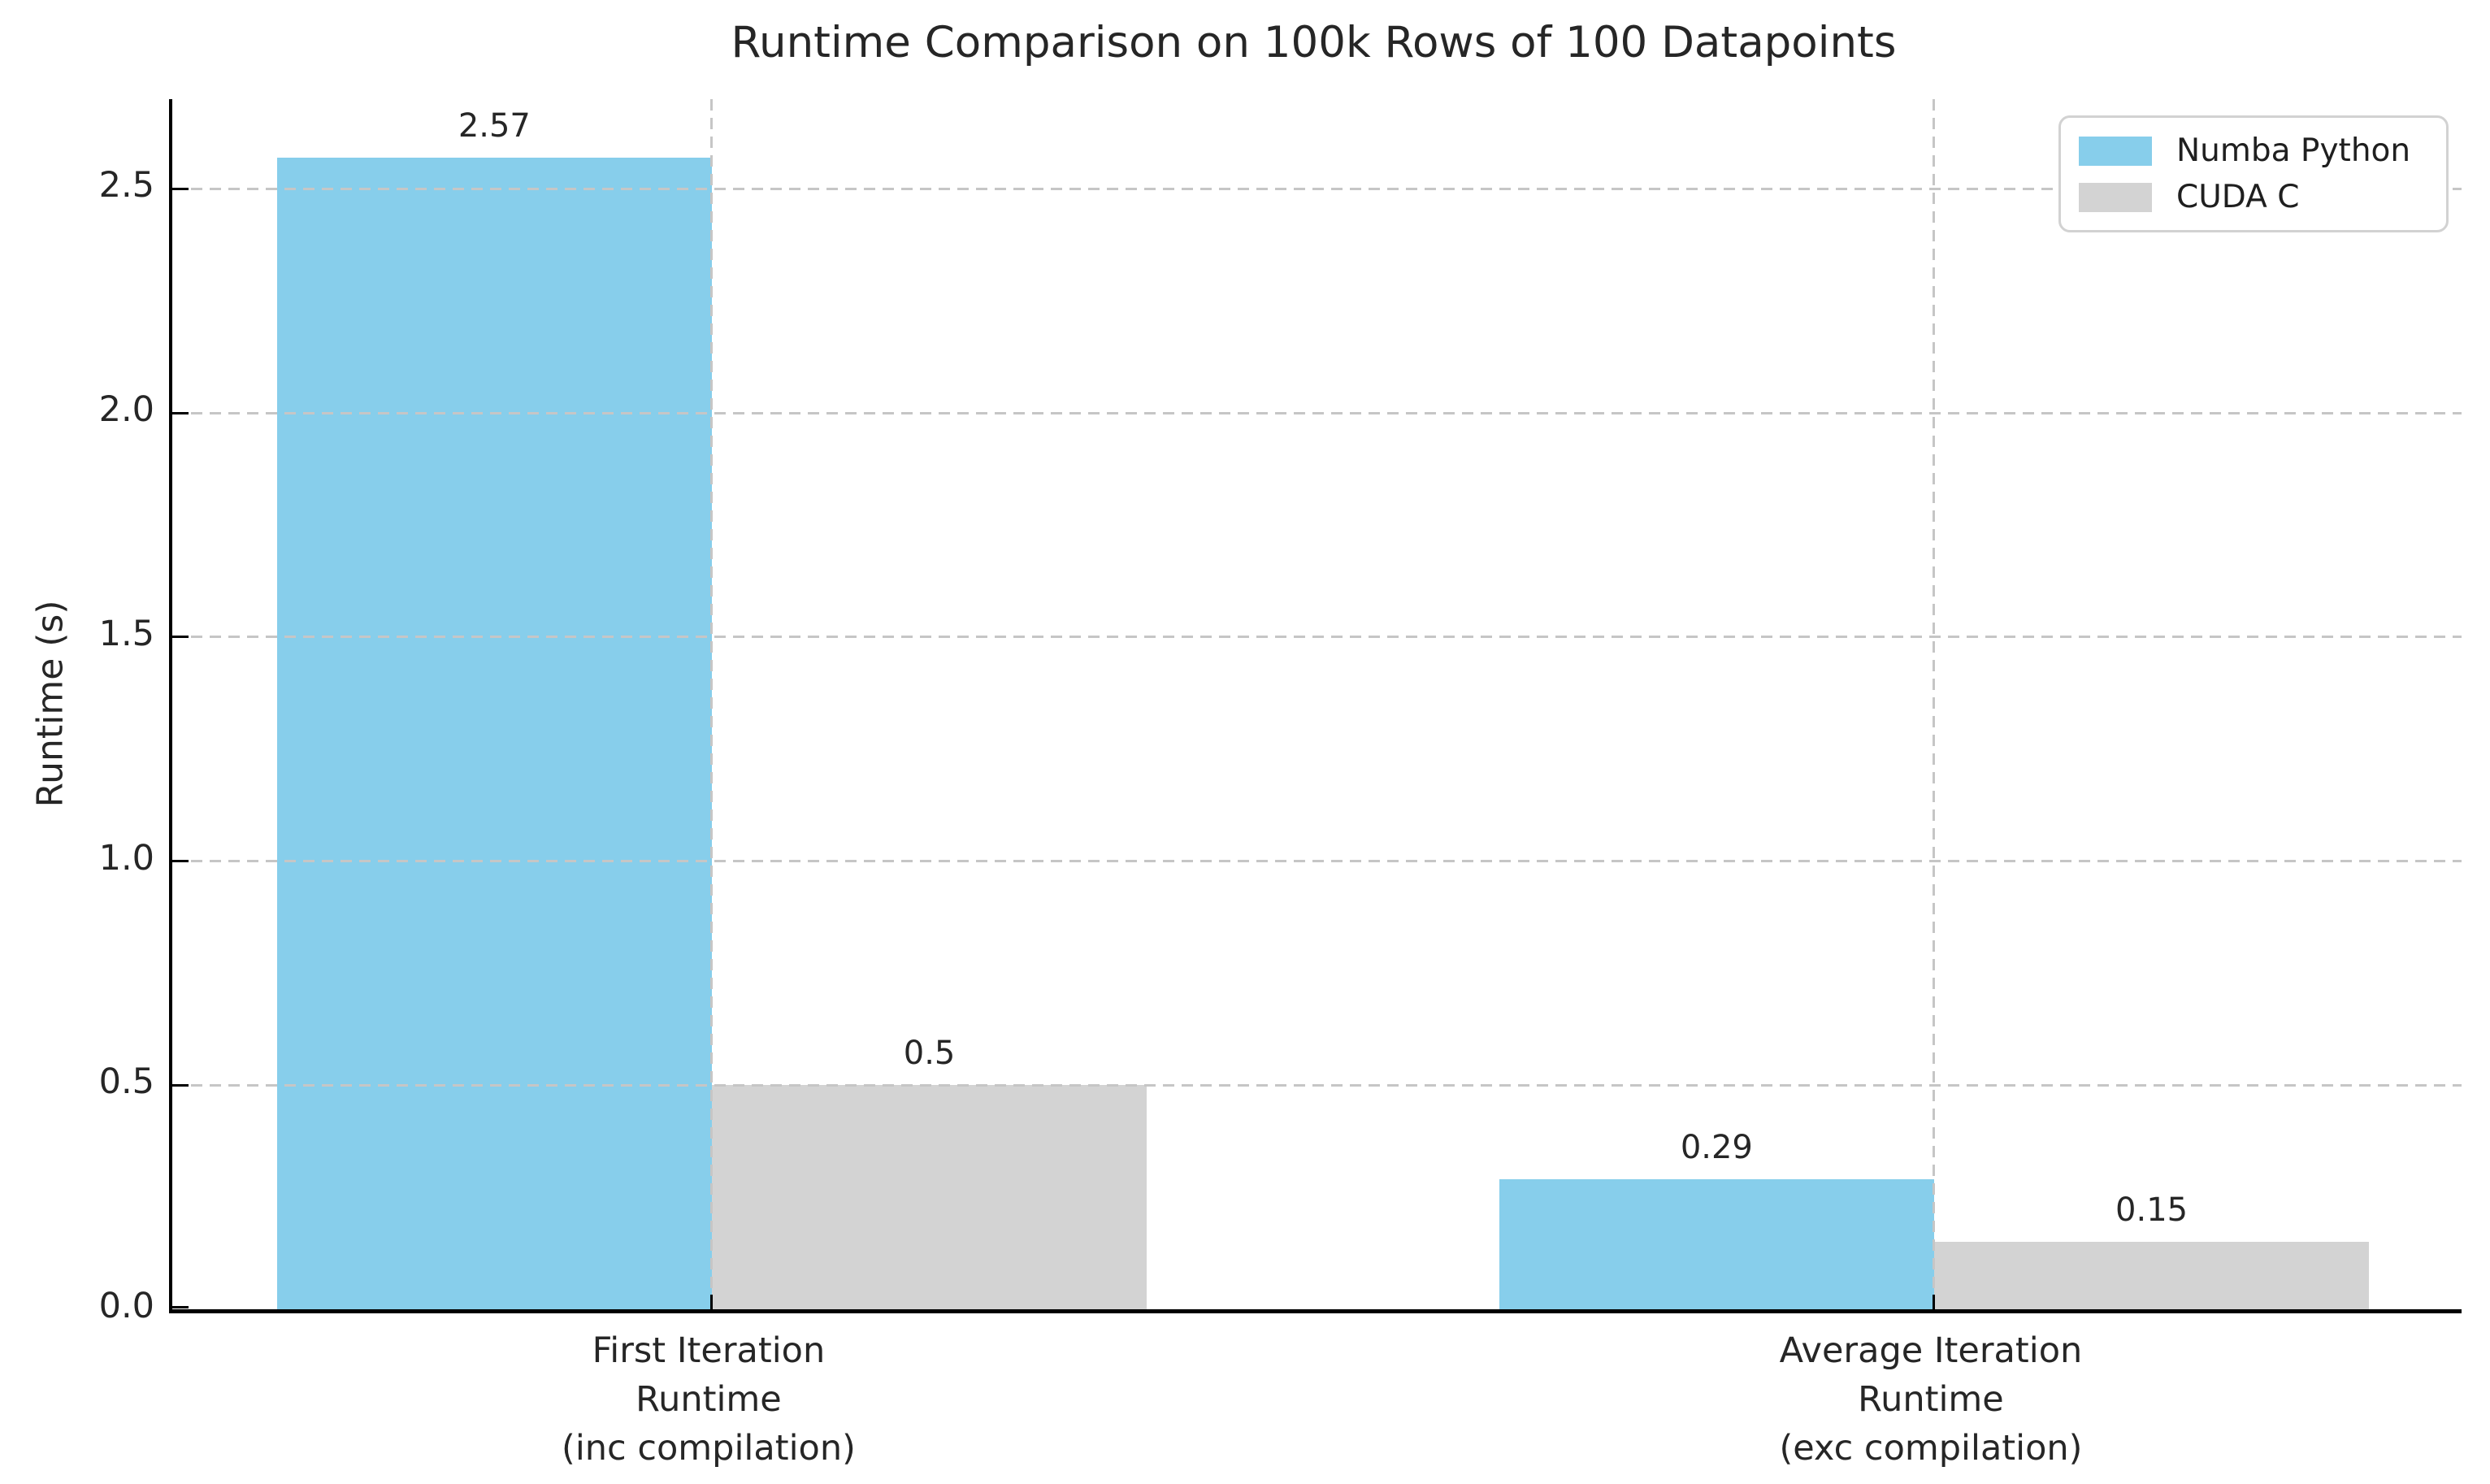 Image resolution: width=2490 pixels, height=1484 pixels. What do you see at coordinates (126, 858) in the screenshot?
I see `y-tick-label: 1.0` at bounding box center [126, 858].